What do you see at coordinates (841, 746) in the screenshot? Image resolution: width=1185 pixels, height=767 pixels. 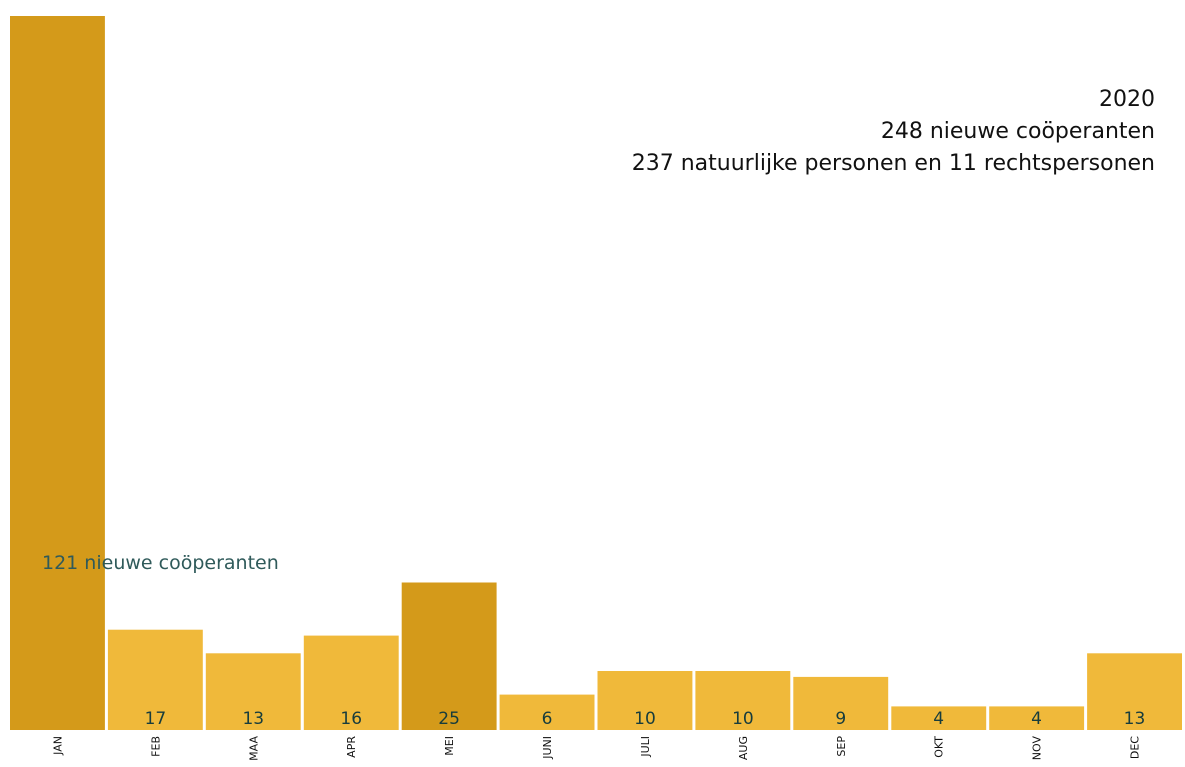 I see `tick-label-sep: SEP` at bounding box center [841, 746].